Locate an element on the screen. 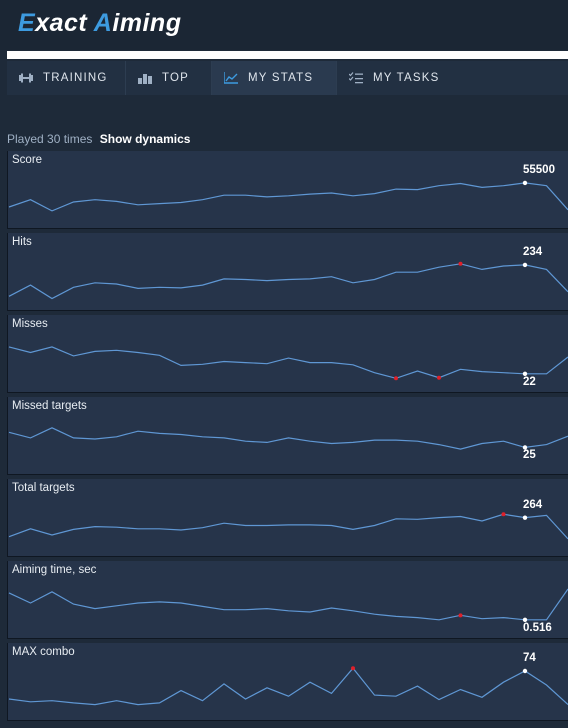 The width and height of the screenshot is (568, 728). chart-max-combo is located at coordinates (288, 686).